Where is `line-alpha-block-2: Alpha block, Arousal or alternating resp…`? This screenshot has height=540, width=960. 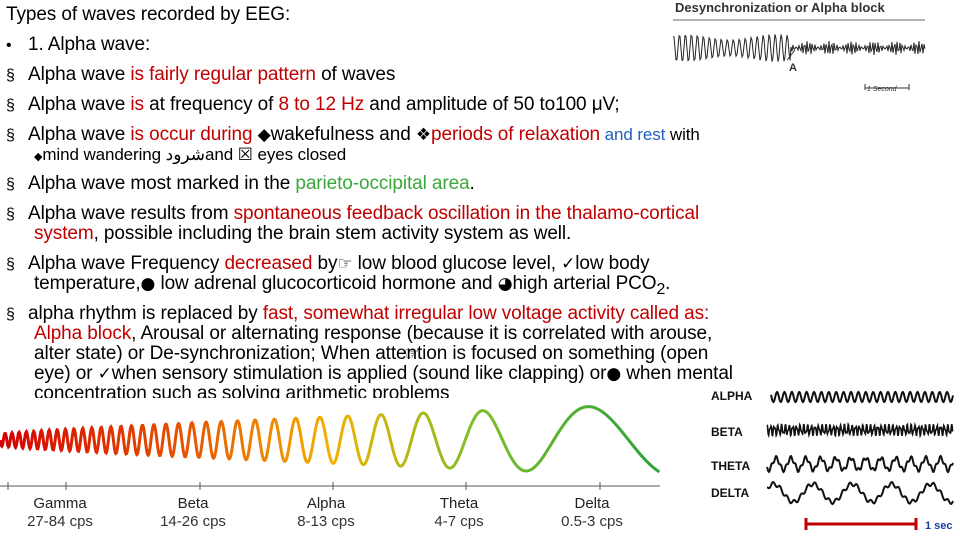 line-alpha-block-2: Alpha block, Arousal or alternating resp… is located at coordinates (373, 333).